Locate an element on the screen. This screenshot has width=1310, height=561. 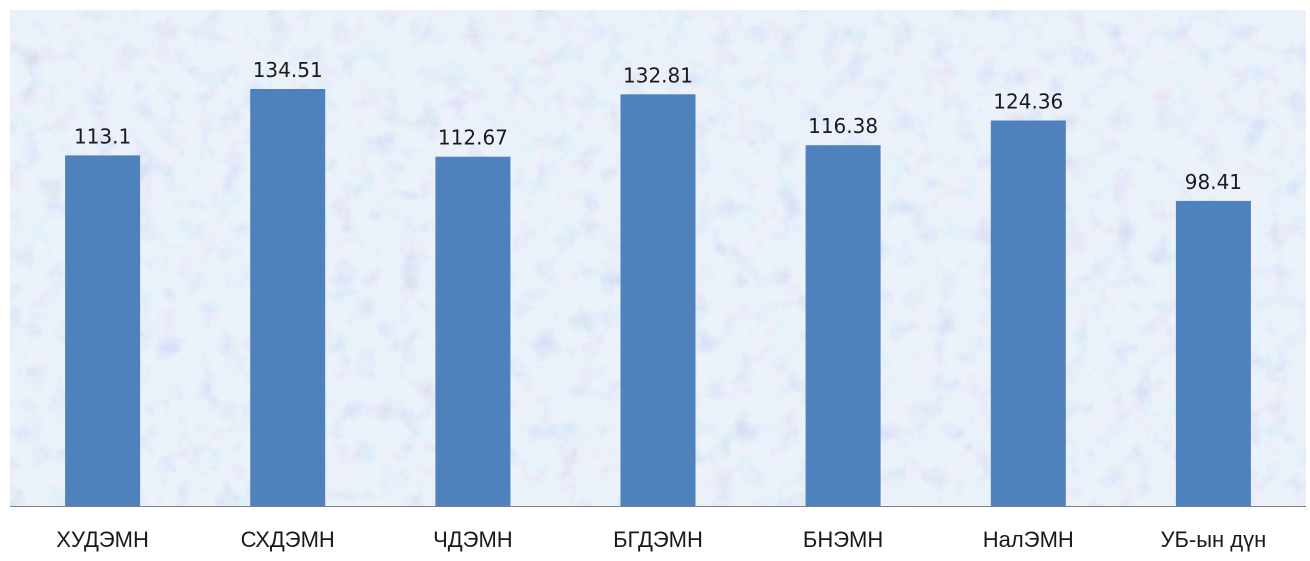
data-label-1: 113.1 is located at coordinates (102, 136).